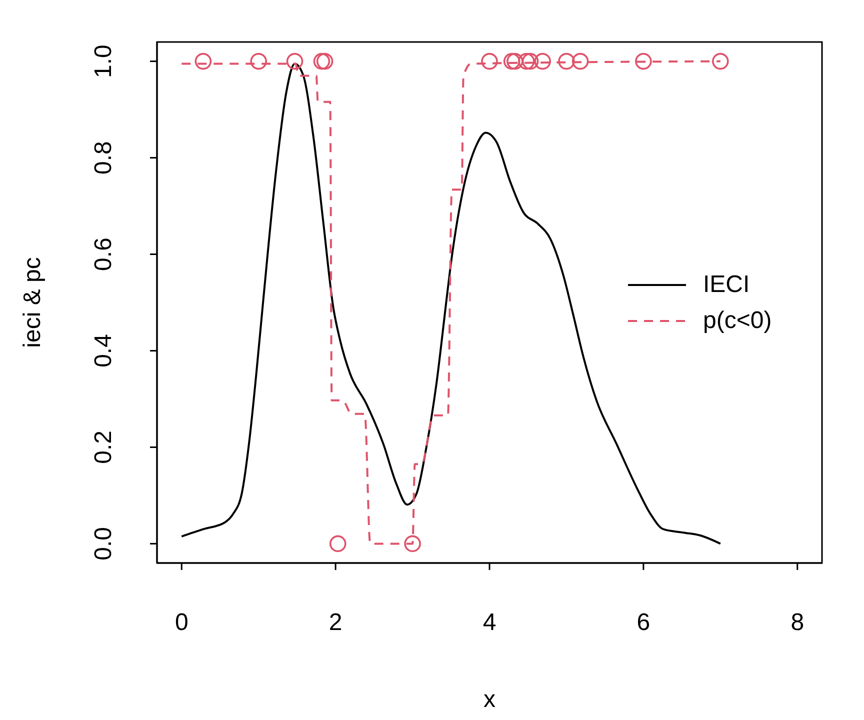 The image size is (864, 720). Describe the element at coordinates (797, 622) in the screenshot. I see `x-tick-label: 8` at that location.